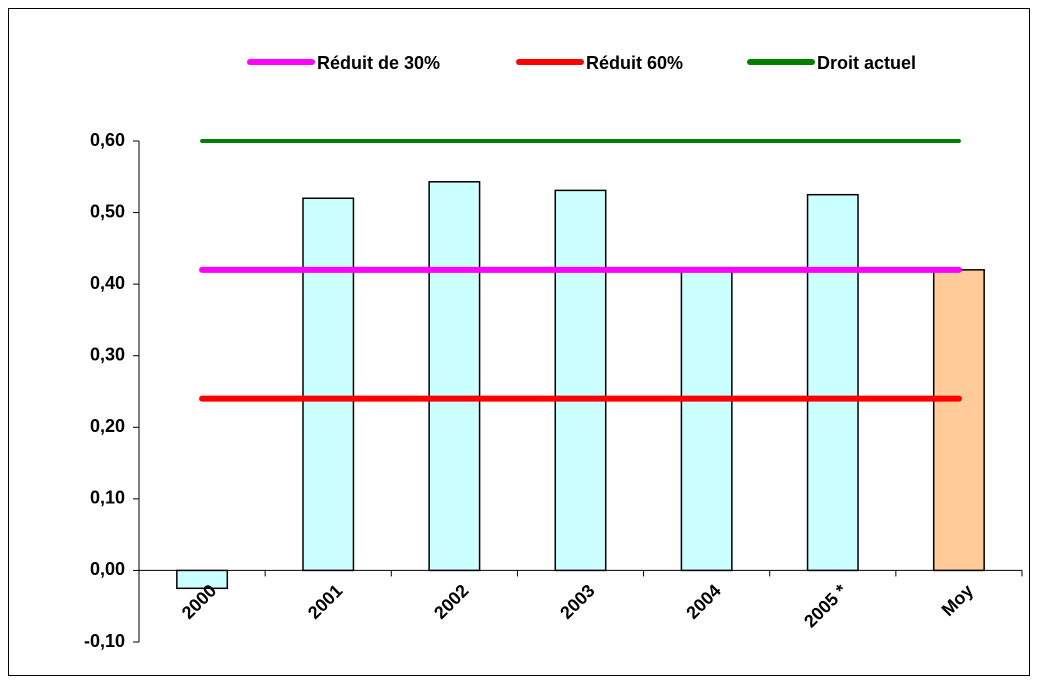  Describe the element at coordinates (107, 211) in the screenshot. I see `y-tick-label: 0,50` at that location.